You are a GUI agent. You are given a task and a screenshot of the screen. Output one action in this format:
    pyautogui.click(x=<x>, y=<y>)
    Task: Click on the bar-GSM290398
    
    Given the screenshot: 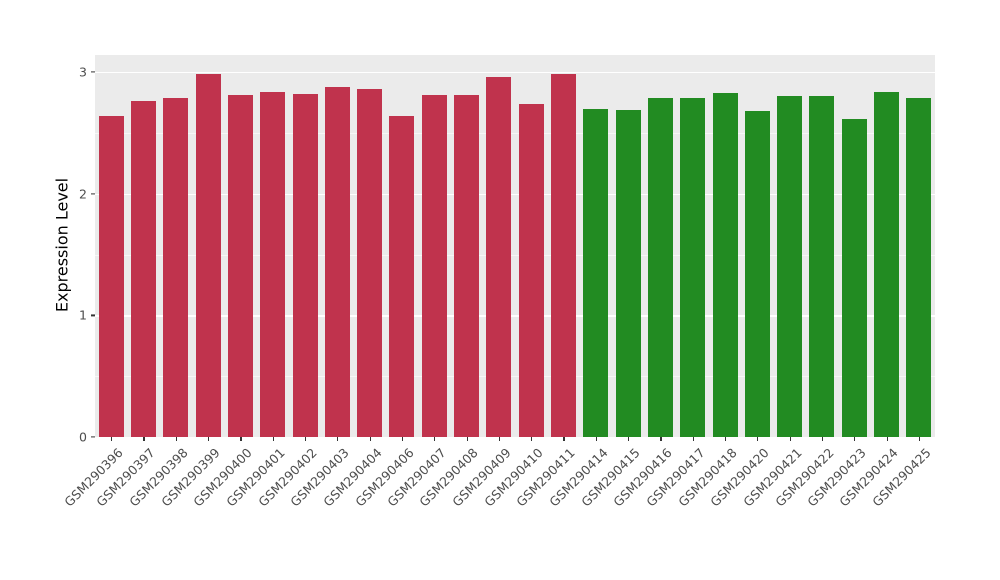 What is the action you would take?
    pyautogui.click(x=176, y=267)
    